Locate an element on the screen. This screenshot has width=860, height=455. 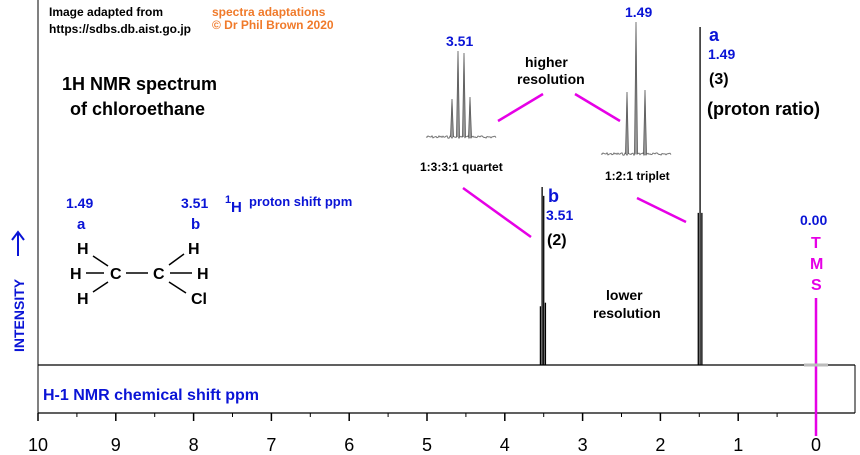
lower-resolution-line-2: resolution is located at coordinates (627, 313).